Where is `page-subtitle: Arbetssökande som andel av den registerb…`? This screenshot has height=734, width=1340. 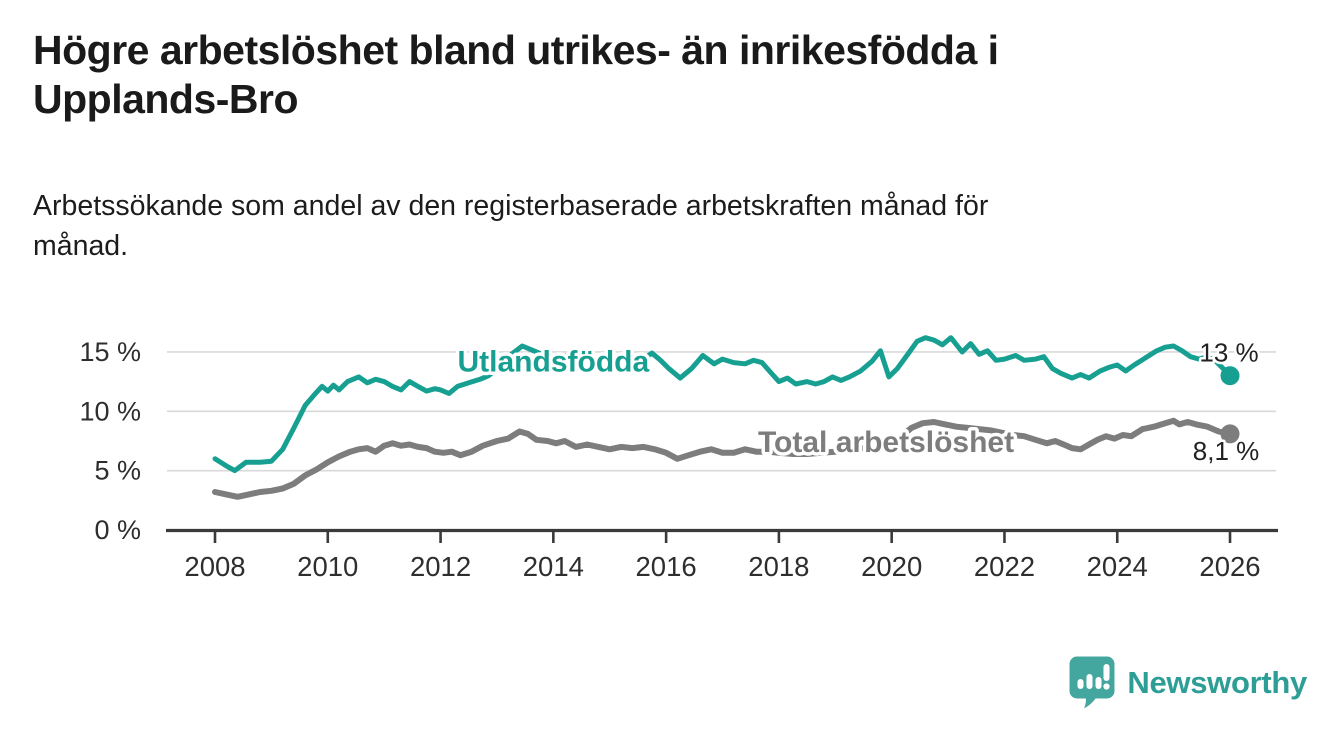
page-subtitle: Arbetssökande som andel av den registerb… is located at coordinates (511, 226).